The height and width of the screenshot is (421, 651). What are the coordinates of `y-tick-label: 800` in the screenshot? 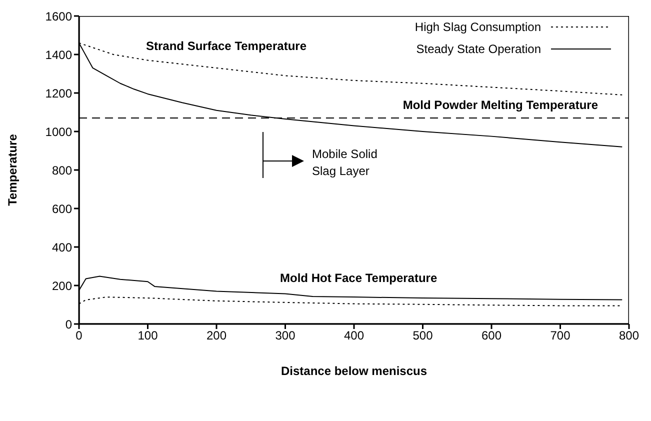 It's located at (62, 170).